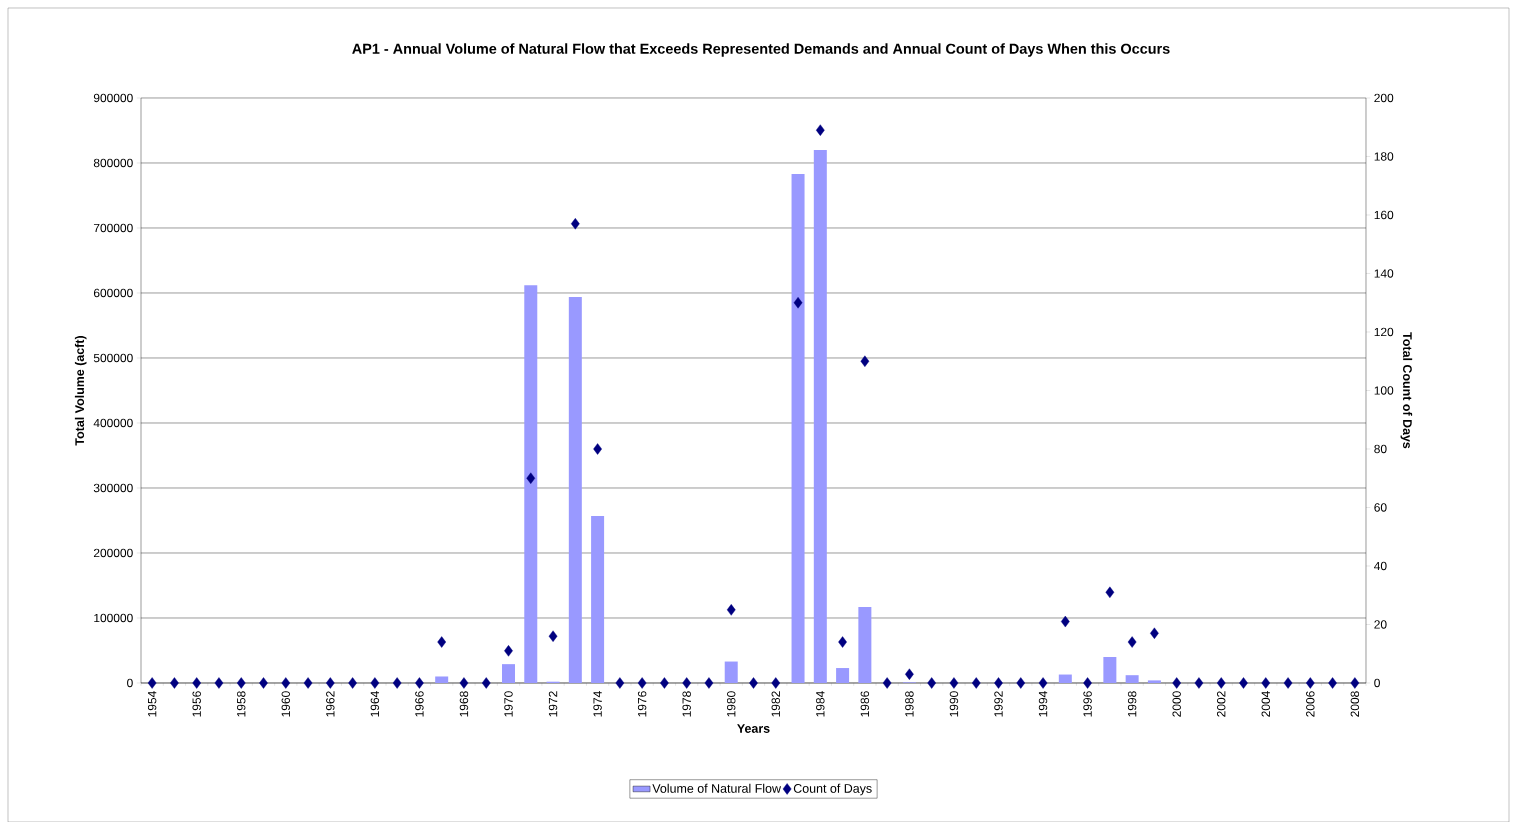  I want to click on x-tick-label: 1976, so click(642, 704).